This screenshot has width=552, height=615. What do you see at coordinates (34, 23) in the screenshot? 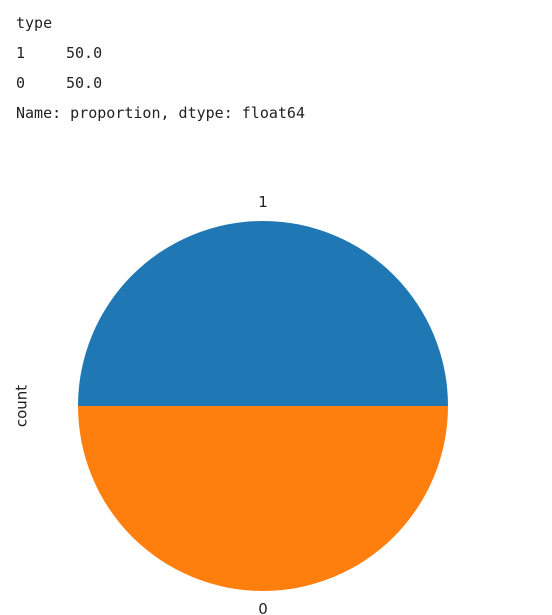
I see `series-name-line: type` at bounding box center [34, 23].